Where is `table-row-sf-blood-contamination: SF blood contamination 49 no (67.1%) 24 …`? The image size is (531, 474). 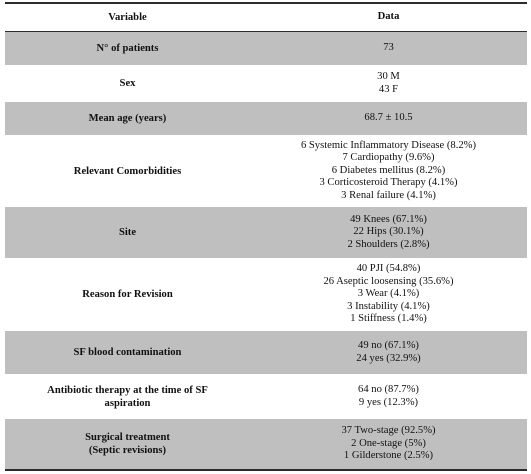 table-row-sf-blood-contamination: SF blood contamination 49 no (67.1%) 24 … is located at coordinates (266, 353).